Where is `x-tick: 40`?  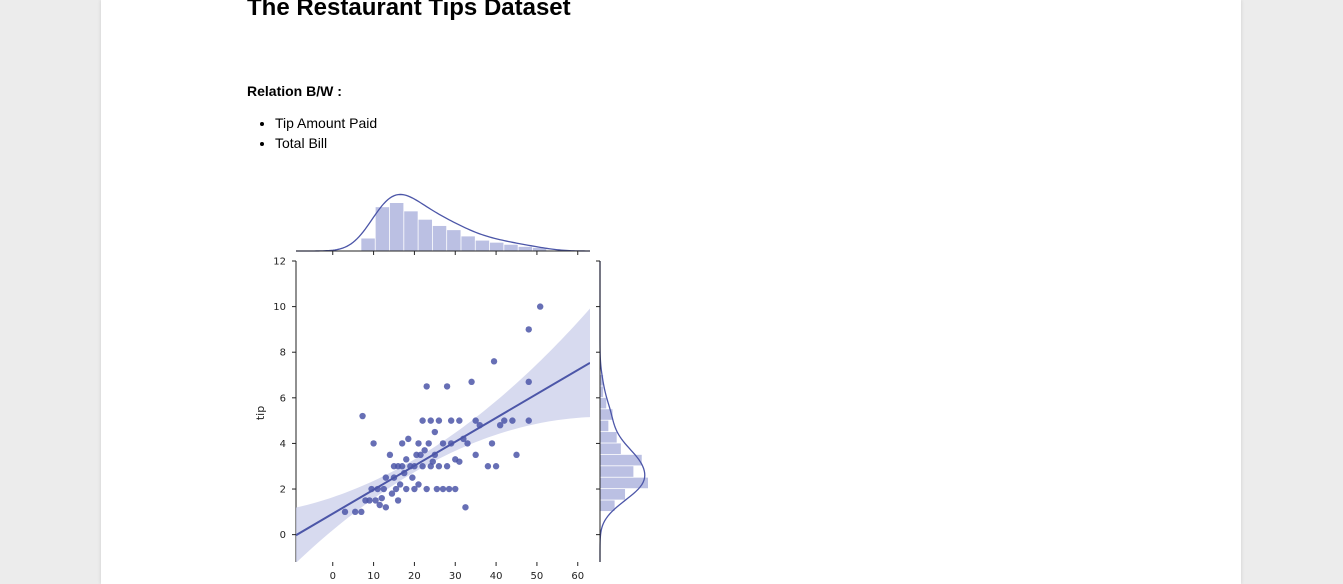 x-tick: 40 is located at coordinates (496, 572).